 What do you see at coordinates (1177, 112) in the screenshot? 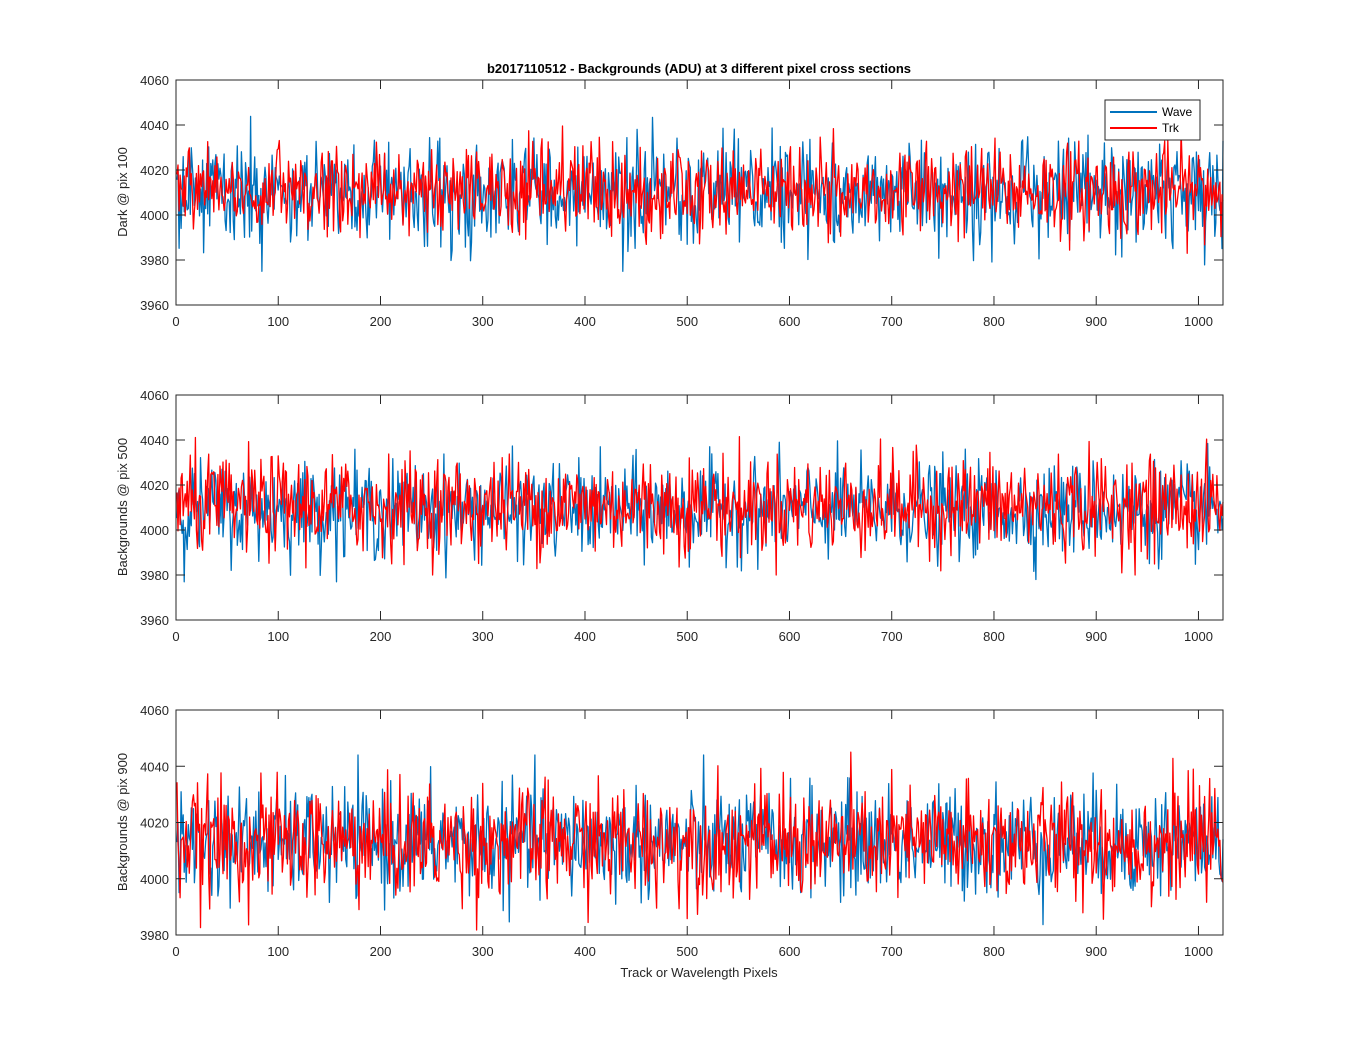
I see `legend-label-wave: Wave` at bounding box center [1177, 112].